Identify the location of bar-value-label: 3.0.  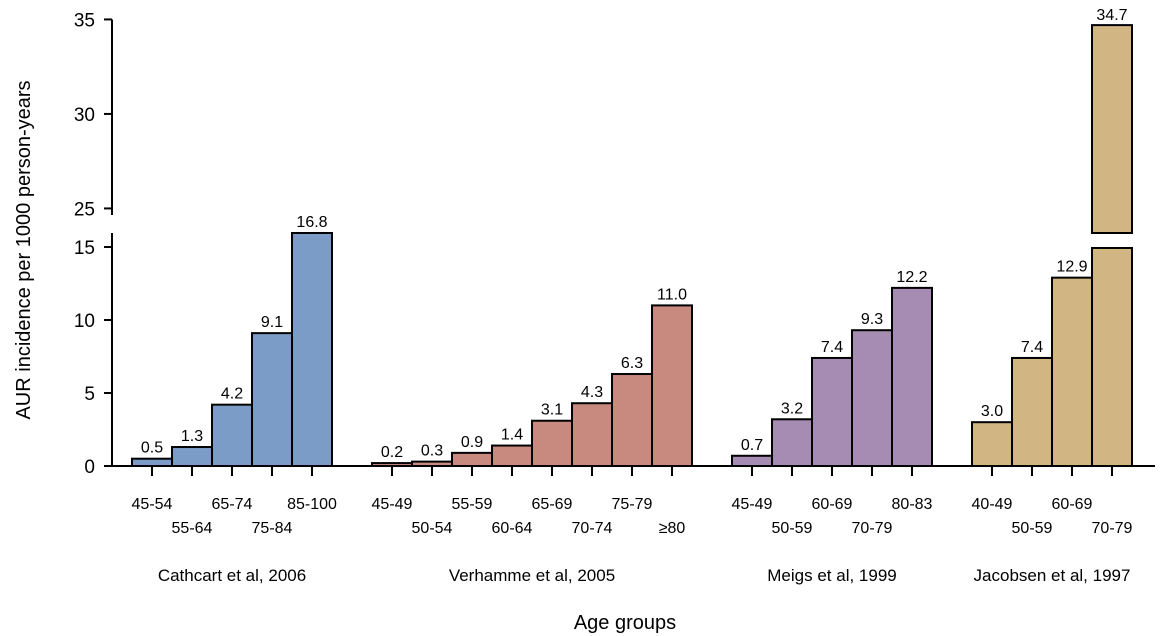
(992, 411).